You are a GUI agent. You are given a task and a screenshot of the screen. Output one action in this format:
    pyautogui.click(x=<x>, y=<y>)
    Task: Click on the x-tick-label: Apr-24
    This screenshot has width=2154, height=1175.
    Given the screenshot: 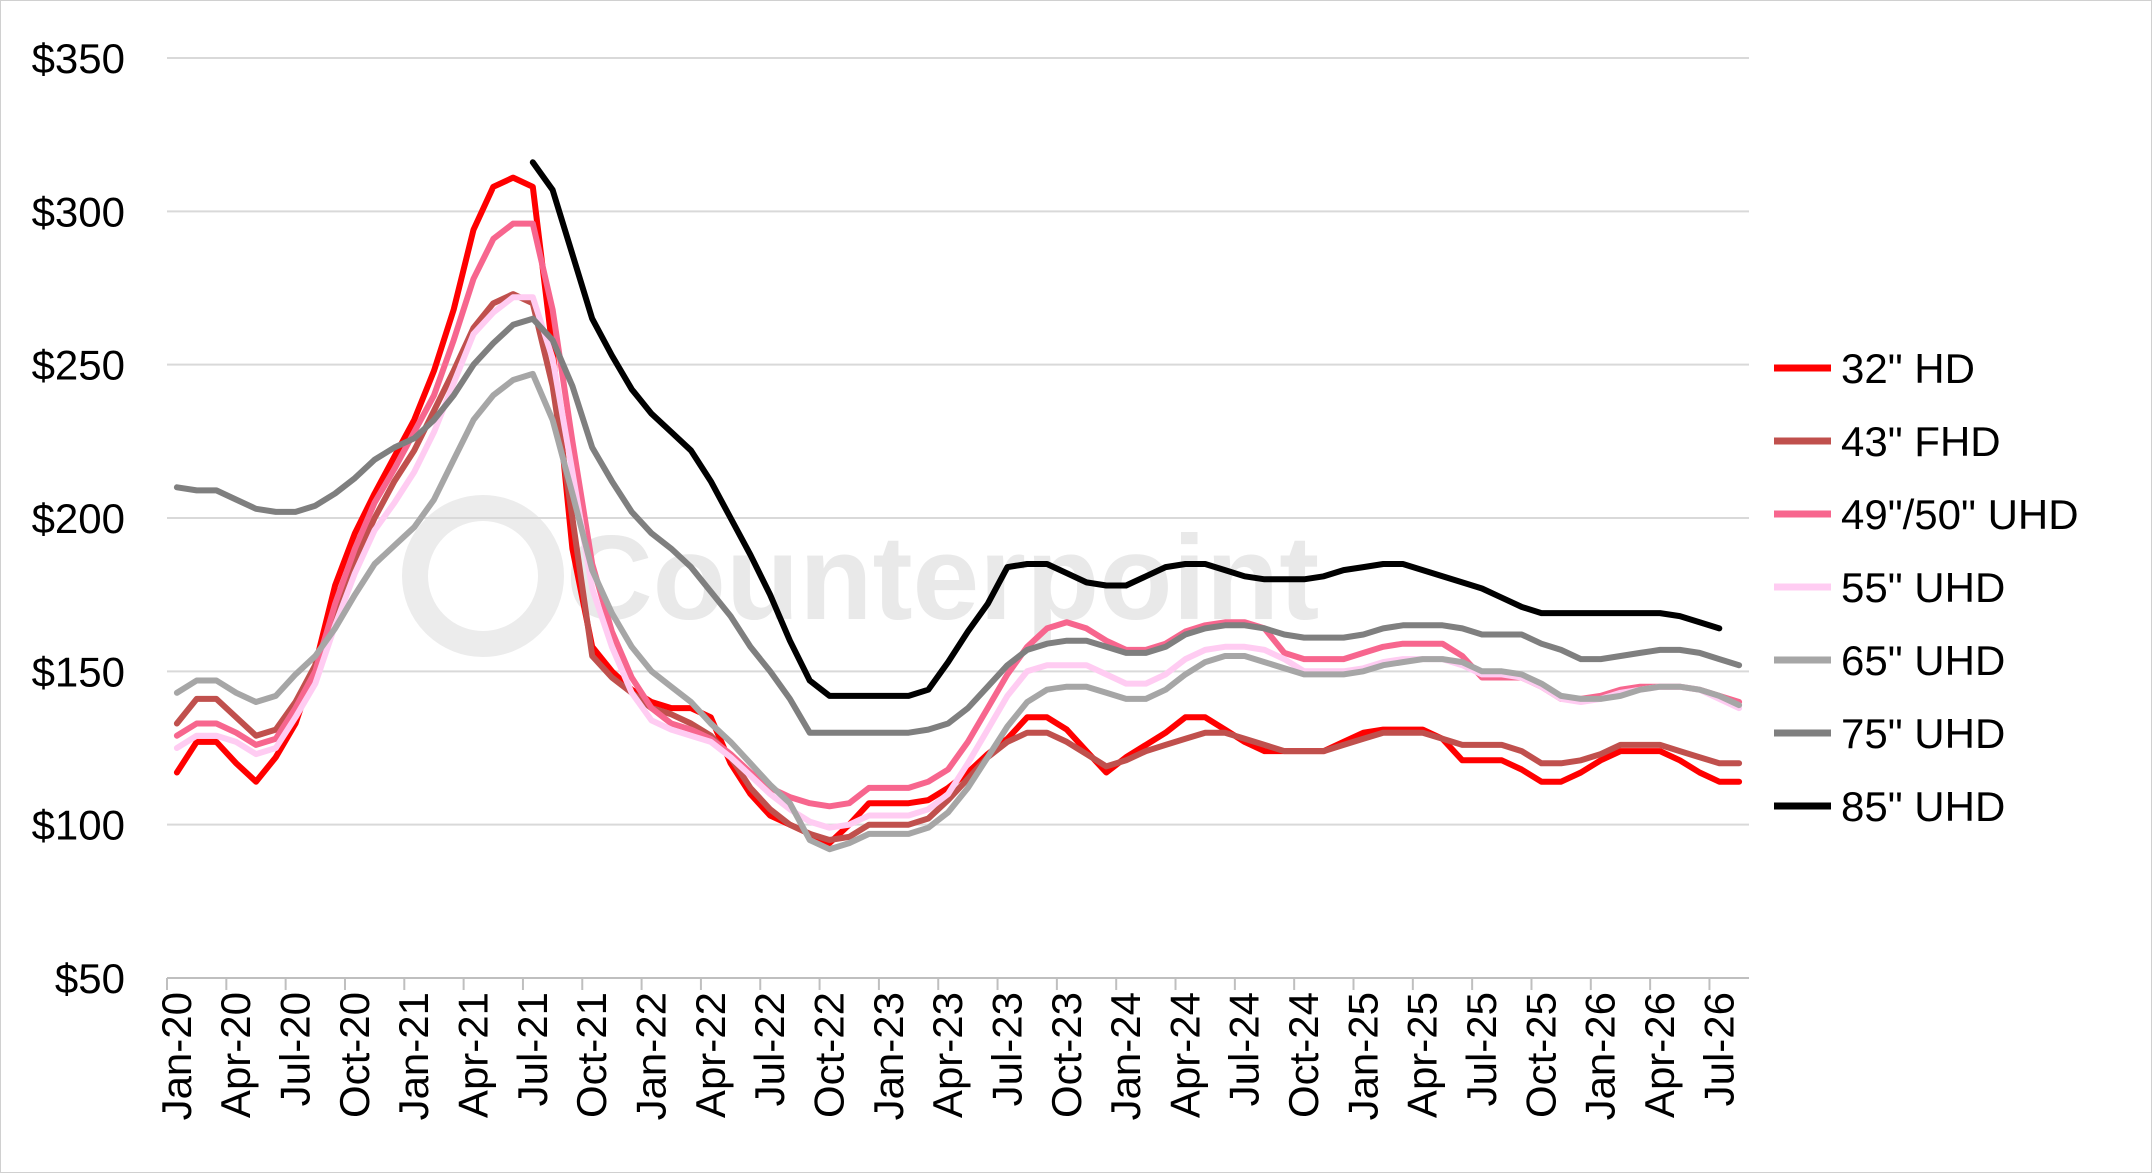 What is the action you would take?
    pyautogui.click(x=1184, y=1055)
    